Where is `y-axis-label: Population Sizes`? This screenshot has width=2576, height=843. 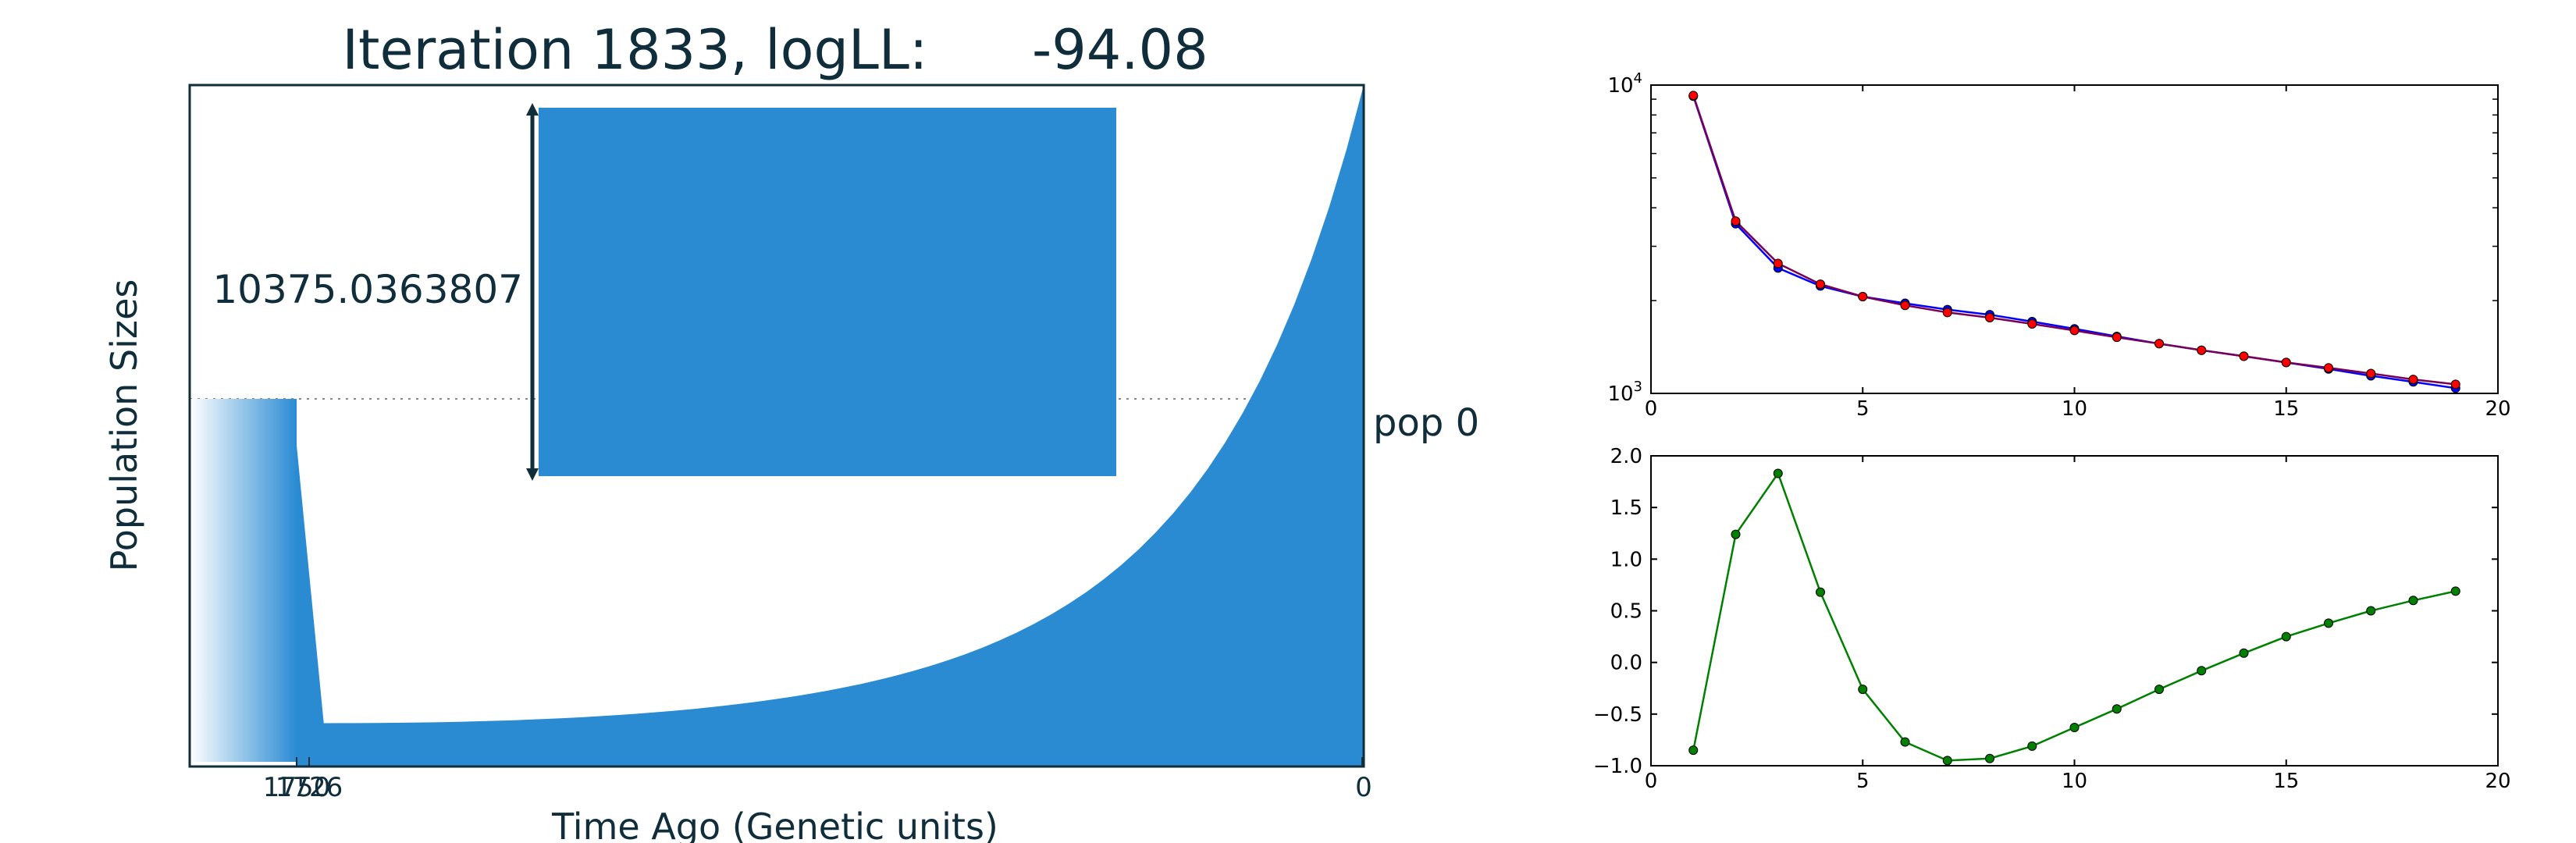
y-axis-label: Population Sizes is located at coordinates (124, 425).